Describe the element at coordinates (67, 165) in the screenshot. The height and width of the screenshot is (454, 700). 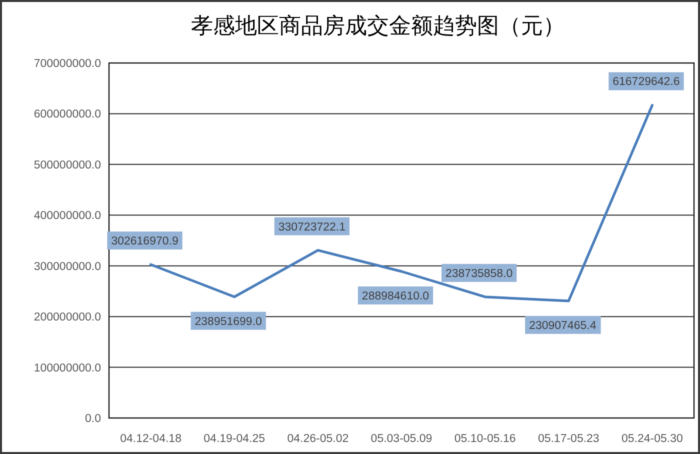
I see `y-tick-label: 500000000.0` at that location.